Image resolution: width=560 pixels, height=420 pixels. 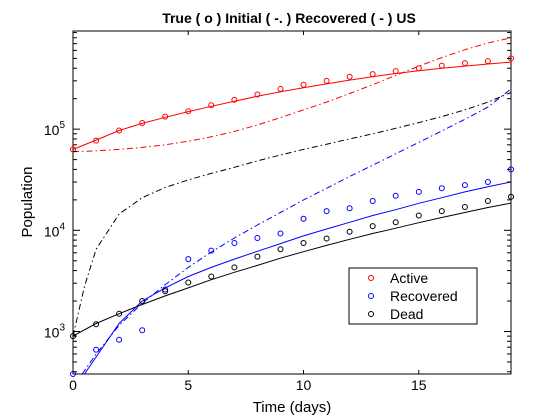 What do you see at coordinates (55, 332) in the screenshot?
I see `y-tick-label-0: 10³` at bounding box center [55, 332].